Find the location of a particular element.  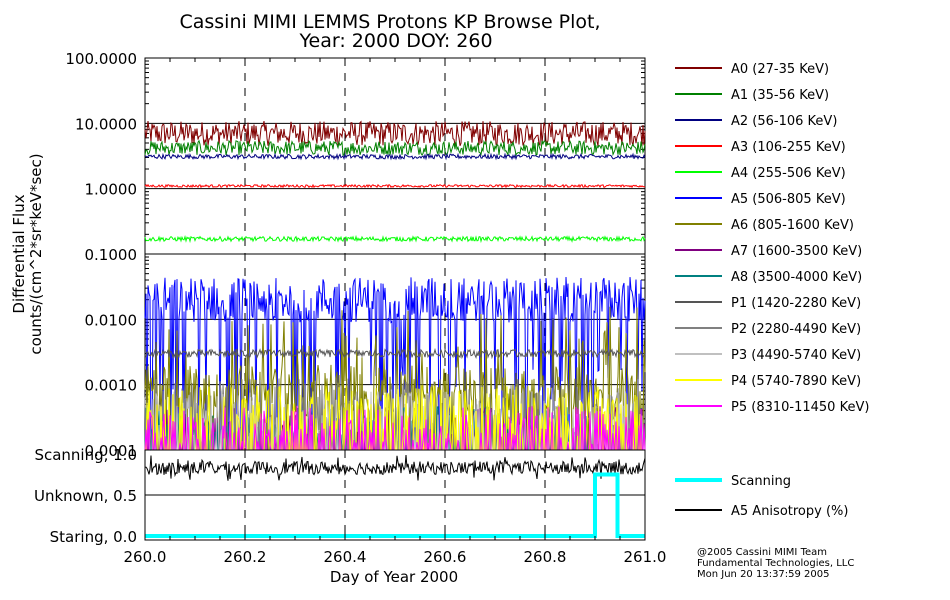

x-tick-label-1: 260.2 is located at coordinates (245, 557).